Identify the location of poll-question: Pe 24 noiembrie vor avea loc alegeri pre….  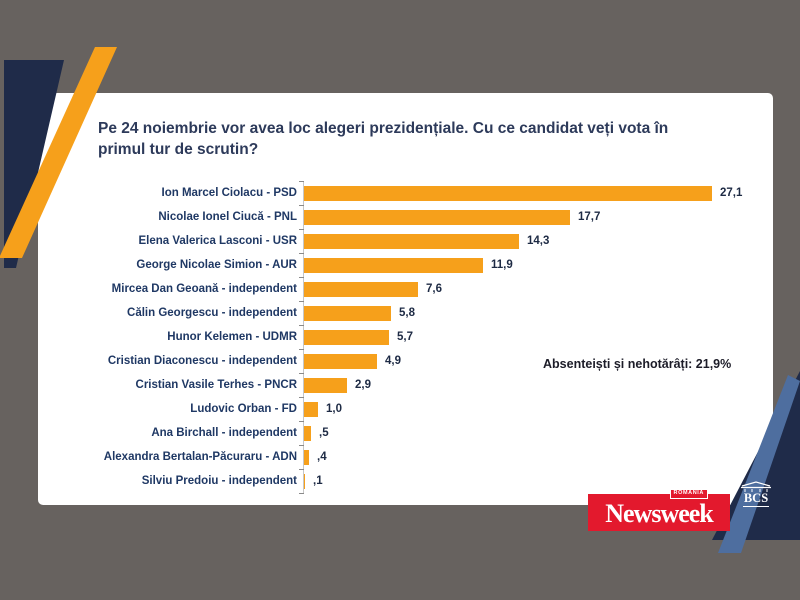
(383, 139).